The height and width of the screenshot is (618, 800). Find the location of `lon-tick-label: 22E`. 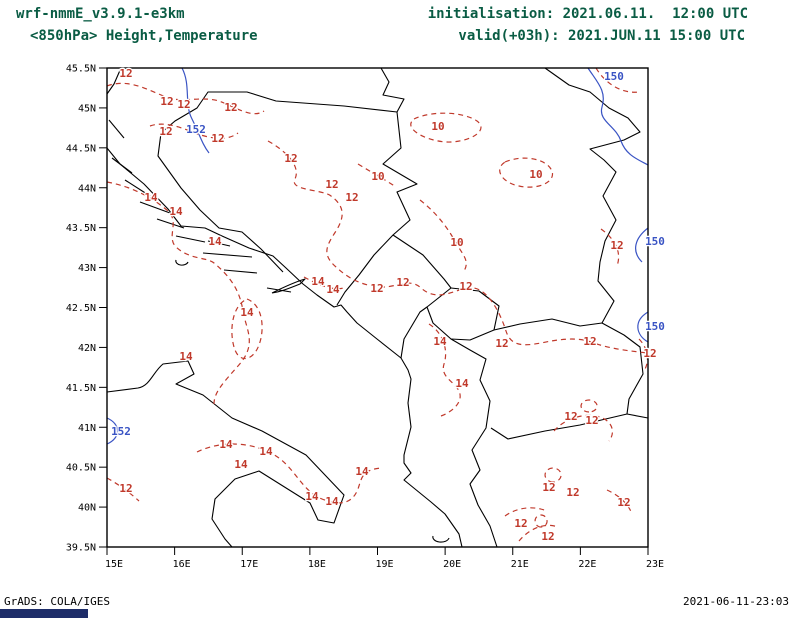

lon-tick-label: 22E is located at coordinates (587, 564).